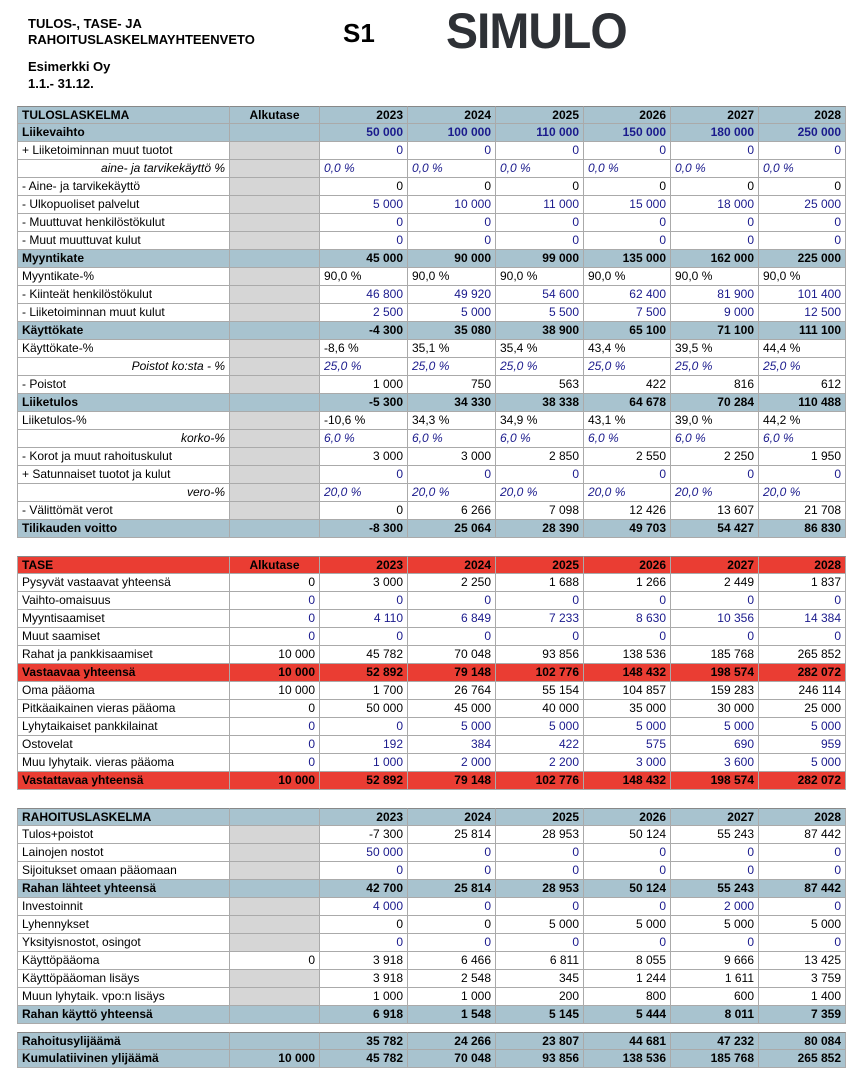  Describe the element at coordinates (540, 619) in the screenshot. I see `value-cell: 7 233` at that location.